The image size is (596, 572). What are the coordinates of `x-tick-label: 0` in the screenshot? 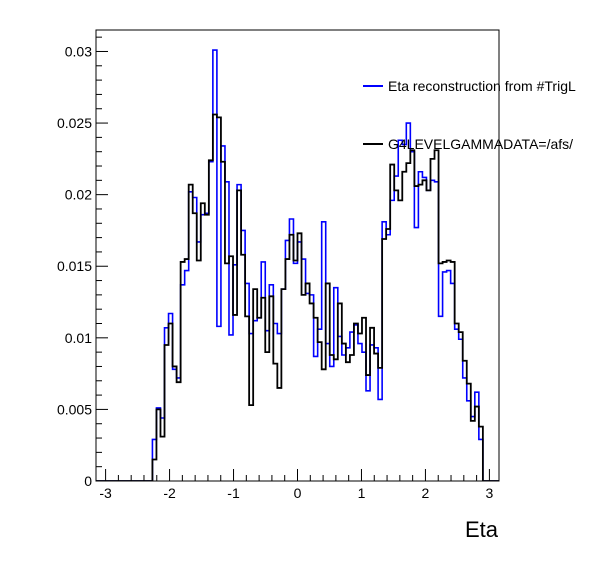 It's located at (298, 493).